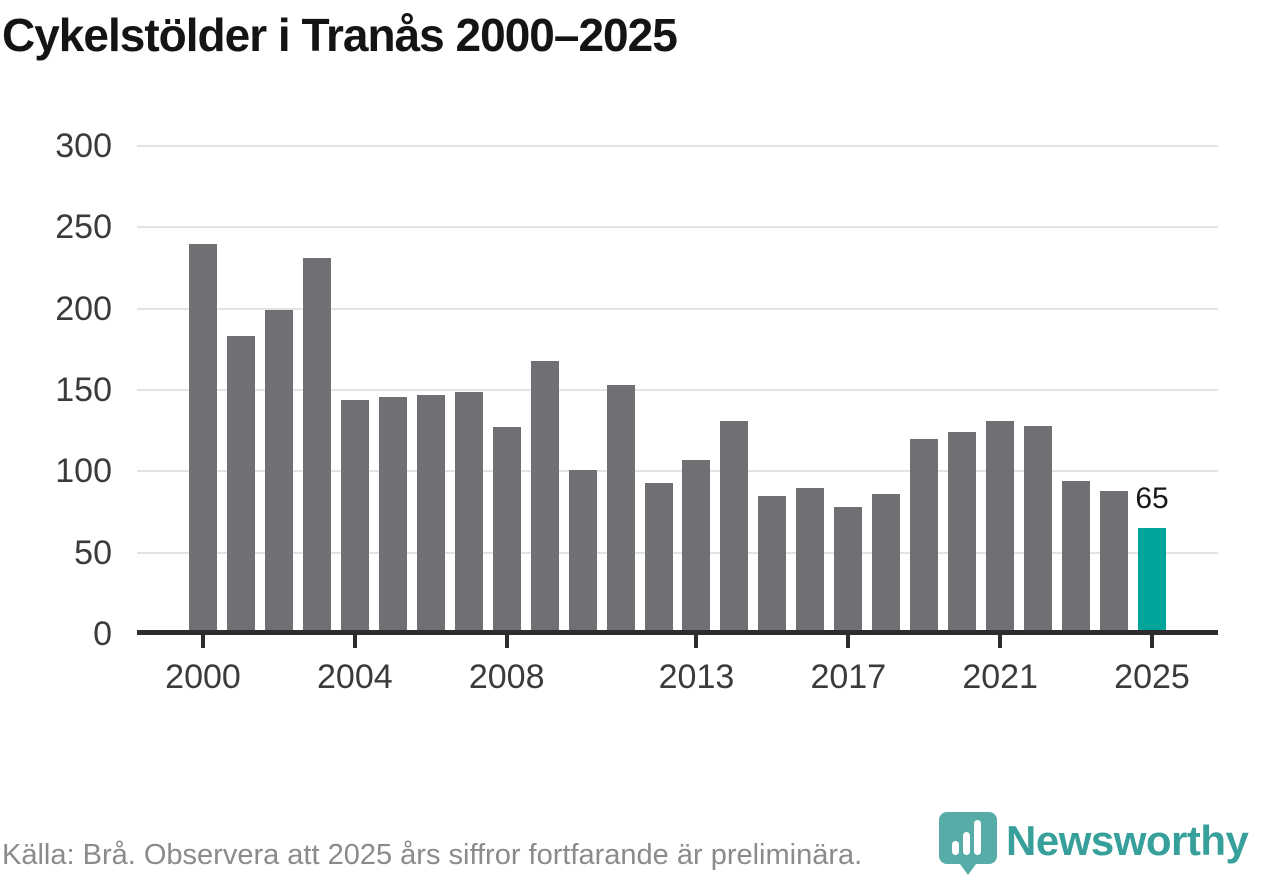  What do you see at coordinates (848, 641) in the screenshot?
I see `x-tick-2017` at bounding box center [848, 641].